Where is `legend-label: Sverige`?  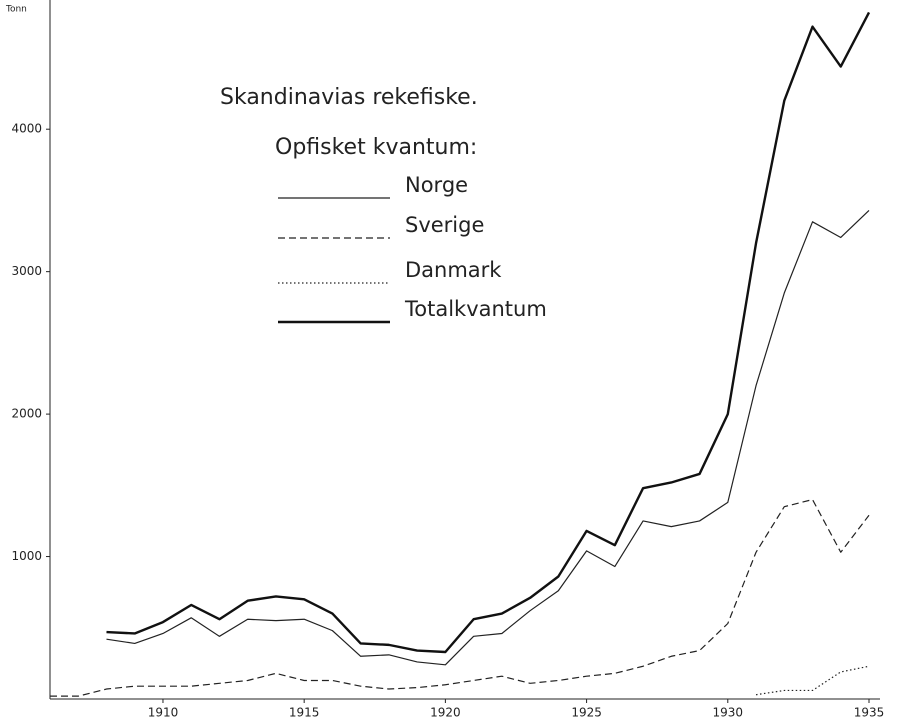 legend-label: Sverige is located at coordinates (444, 225).